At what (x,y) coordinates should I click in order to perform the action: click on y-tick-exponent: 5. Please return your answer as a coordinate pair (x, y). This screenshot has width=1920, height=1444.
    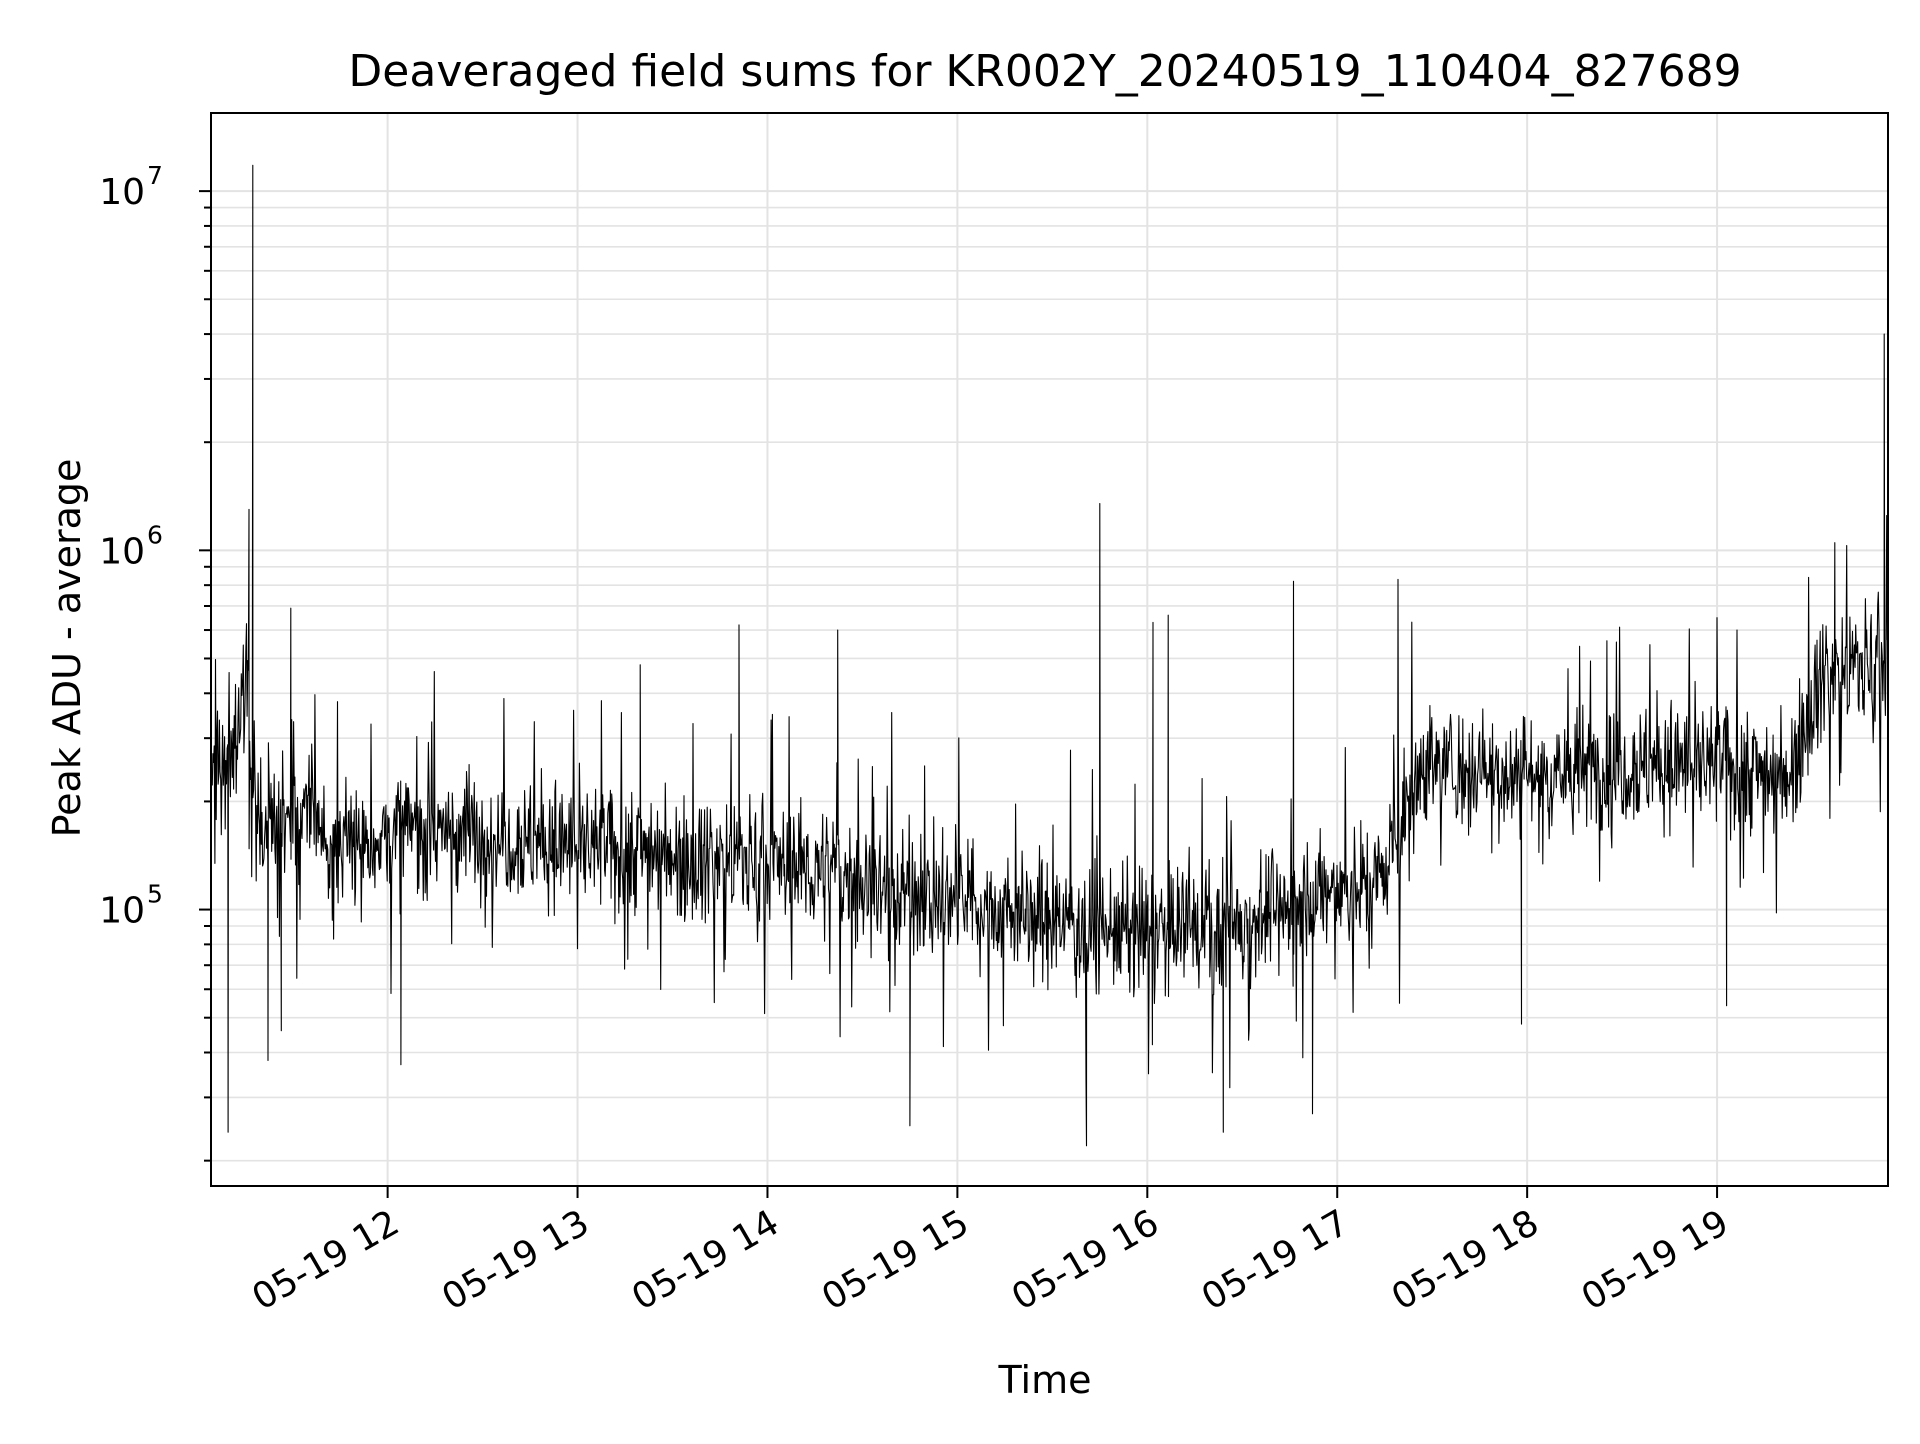
    Looking at the image, I should click on (155, 894).